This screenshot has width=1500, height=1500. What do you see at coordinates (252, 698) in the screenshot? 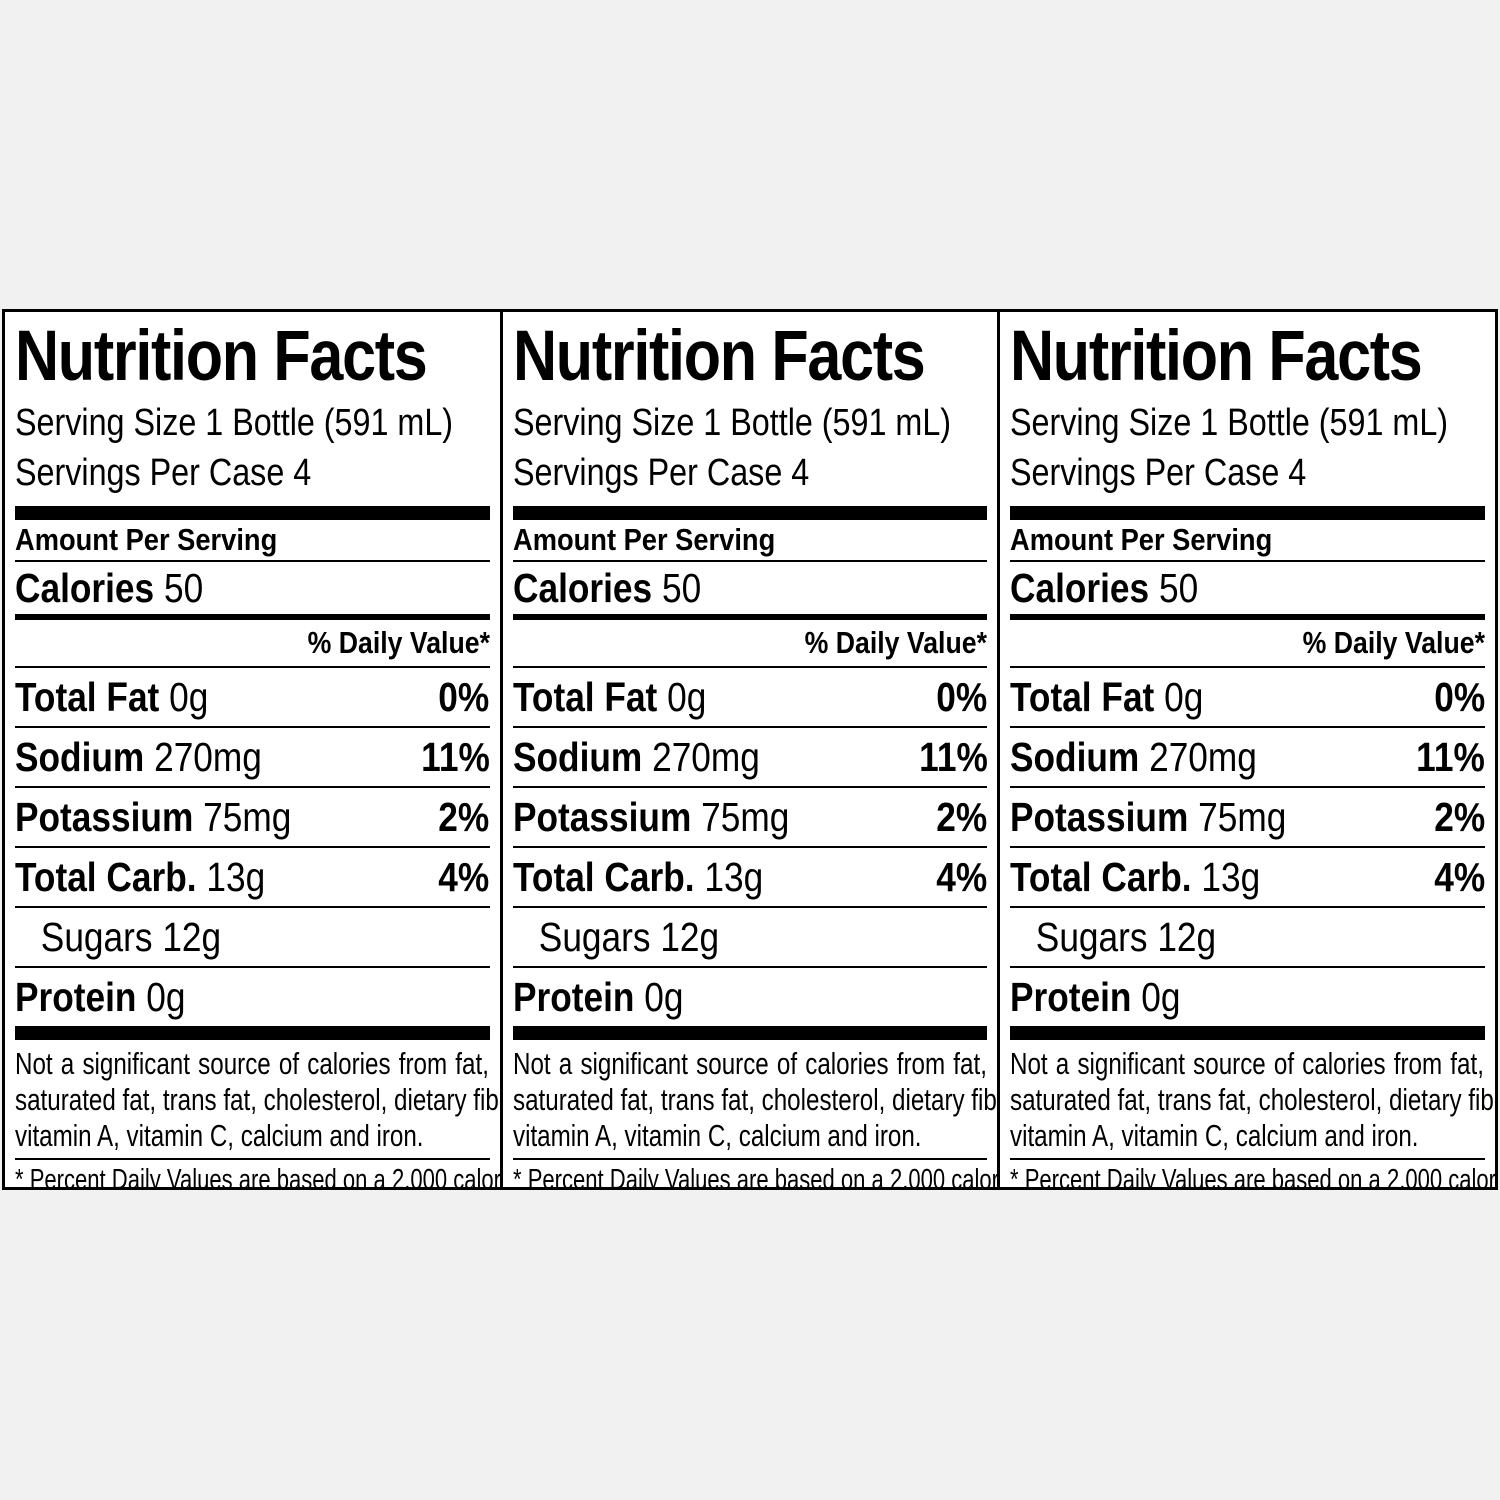
I see `nutrient-row: Total Fat 0g 0%` at bounding box center [252, 698].